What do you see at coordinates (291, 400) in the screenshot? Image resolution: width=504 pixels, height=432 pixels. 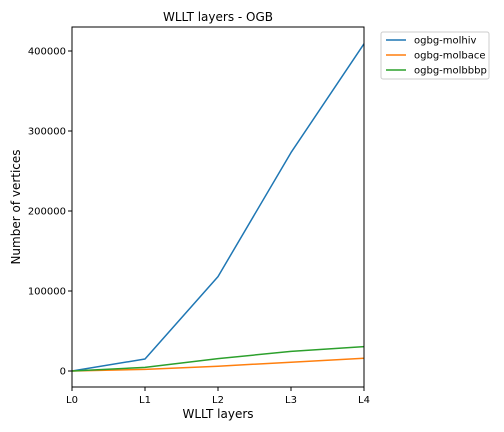 I see `x-tick-label: L3` at bounding box center [291, 400].